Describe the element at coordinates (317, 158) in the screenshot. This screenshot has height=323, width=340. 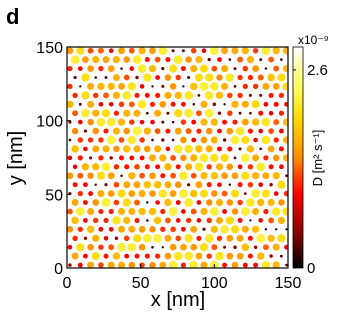
I see `colorbar-label: D [m² s⁻¹]` at that location.